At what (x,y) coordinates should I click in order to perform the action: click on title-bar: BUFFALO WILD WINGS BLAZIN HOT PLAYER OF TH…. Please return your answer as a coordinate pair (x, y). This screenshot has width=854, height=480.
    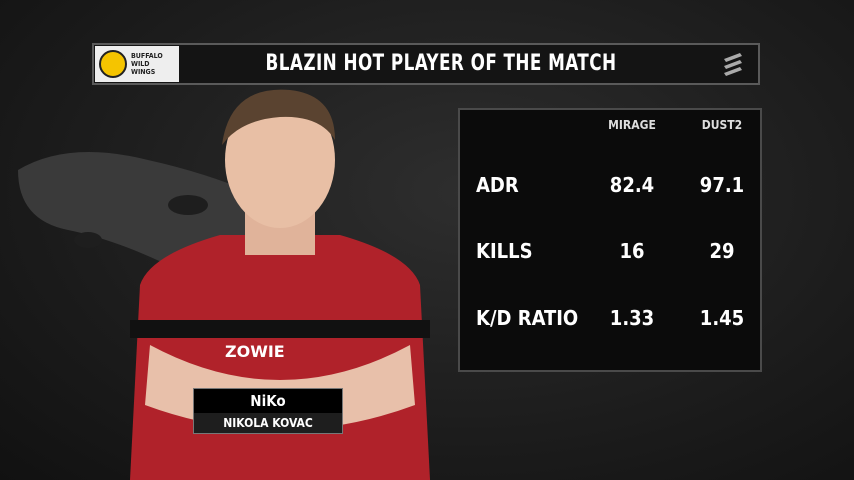
    Looking at the image, I should click on (426, 64).